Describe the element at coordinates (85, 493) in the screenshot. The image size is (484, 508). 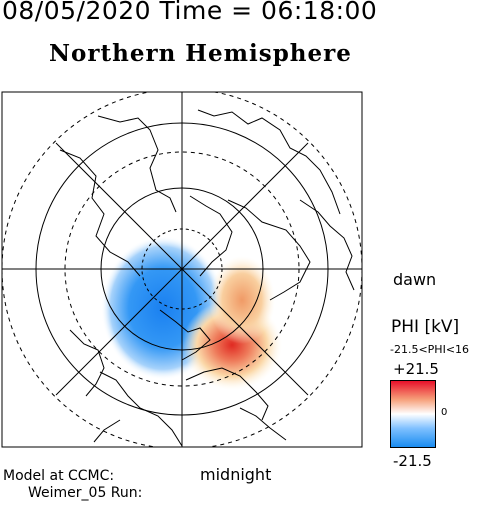
I see `model-line-2: Weimer_05 Run:` at that location.